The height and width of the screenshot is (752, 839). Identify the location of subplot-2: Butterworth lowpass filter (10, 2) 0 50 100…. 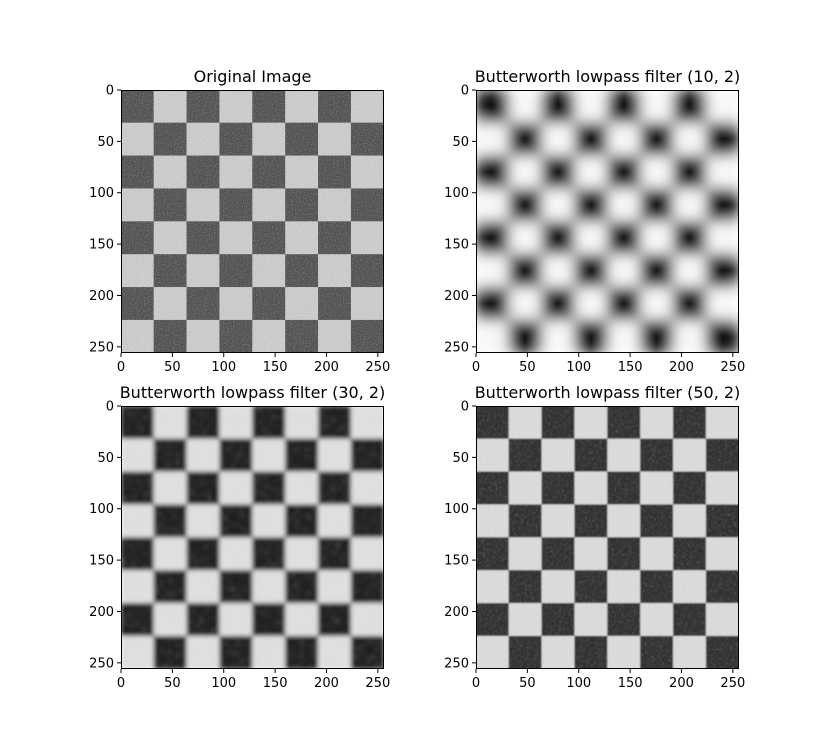
(594, 221).